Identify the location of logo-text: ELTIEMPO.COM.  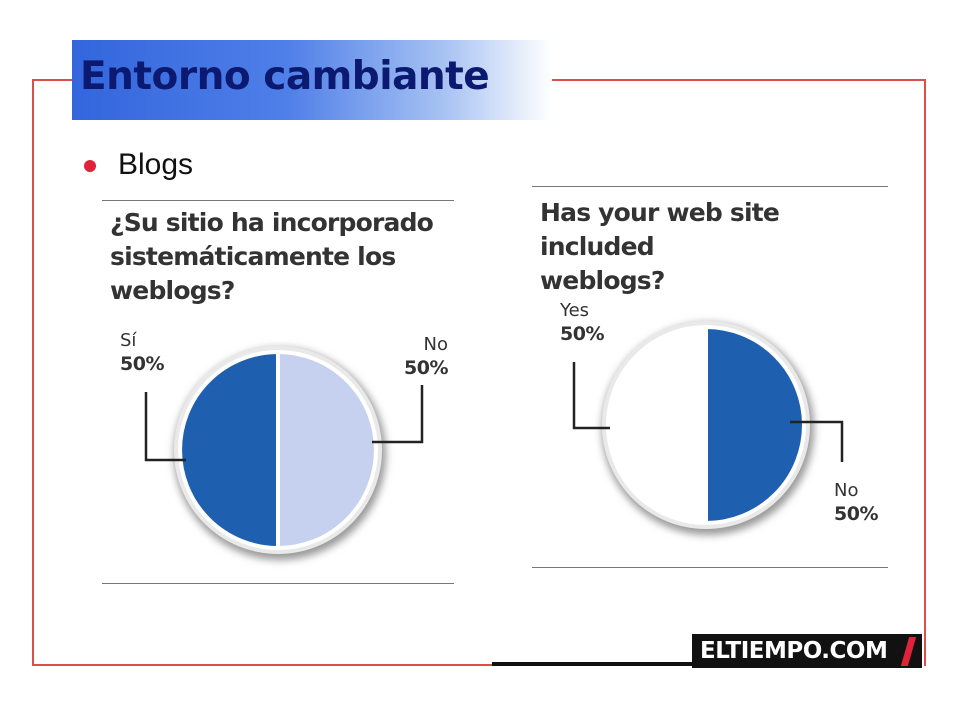
(794, 651).